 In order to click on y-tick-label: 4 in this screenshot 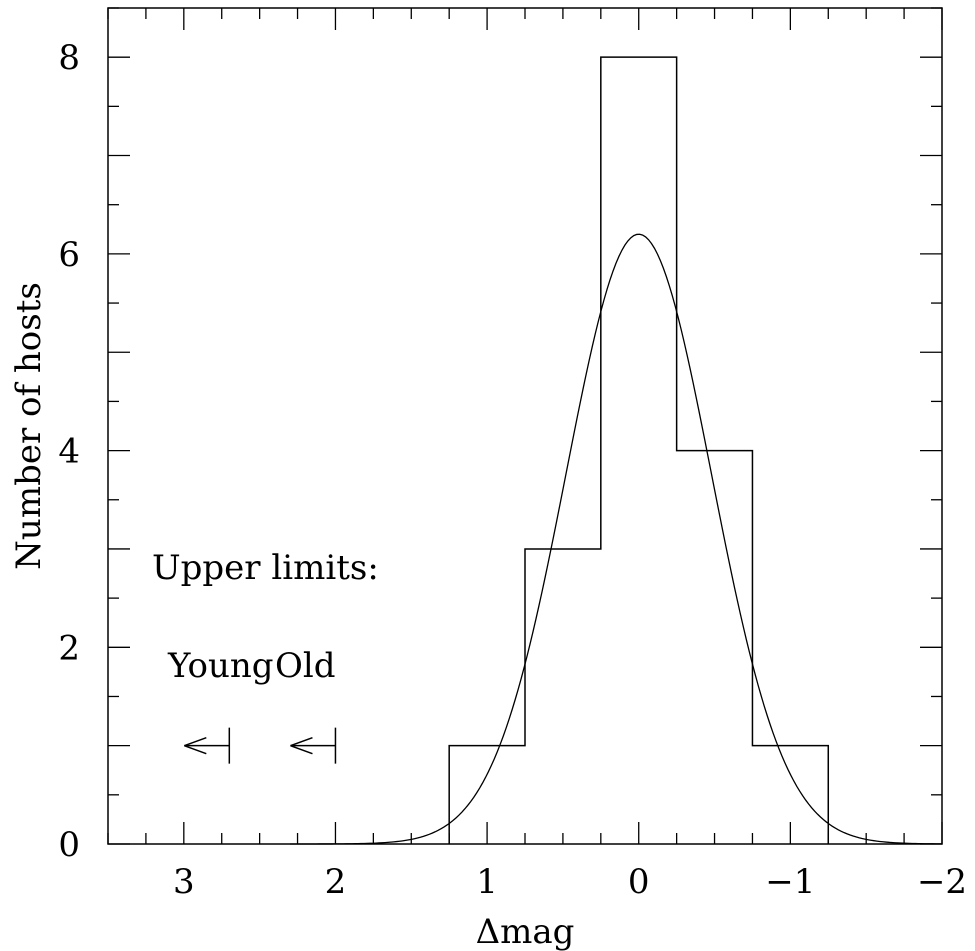, I will do `click(69, 452)`.